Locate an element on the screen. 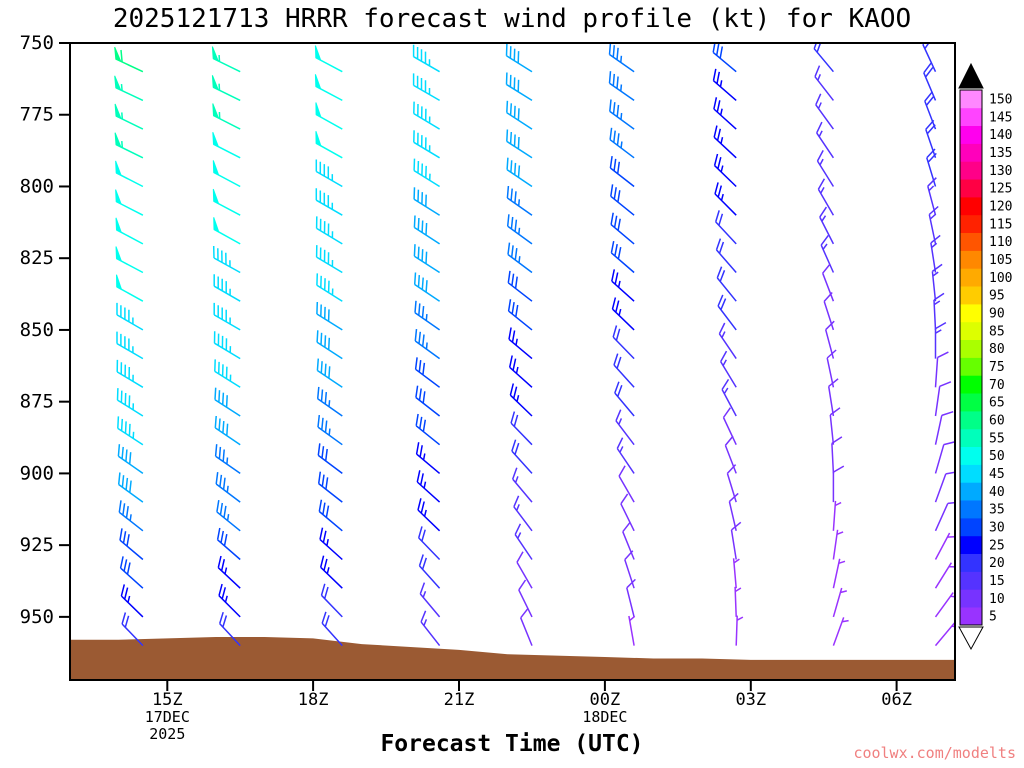  svg-text: 40 is located at coordinates (997, 492).